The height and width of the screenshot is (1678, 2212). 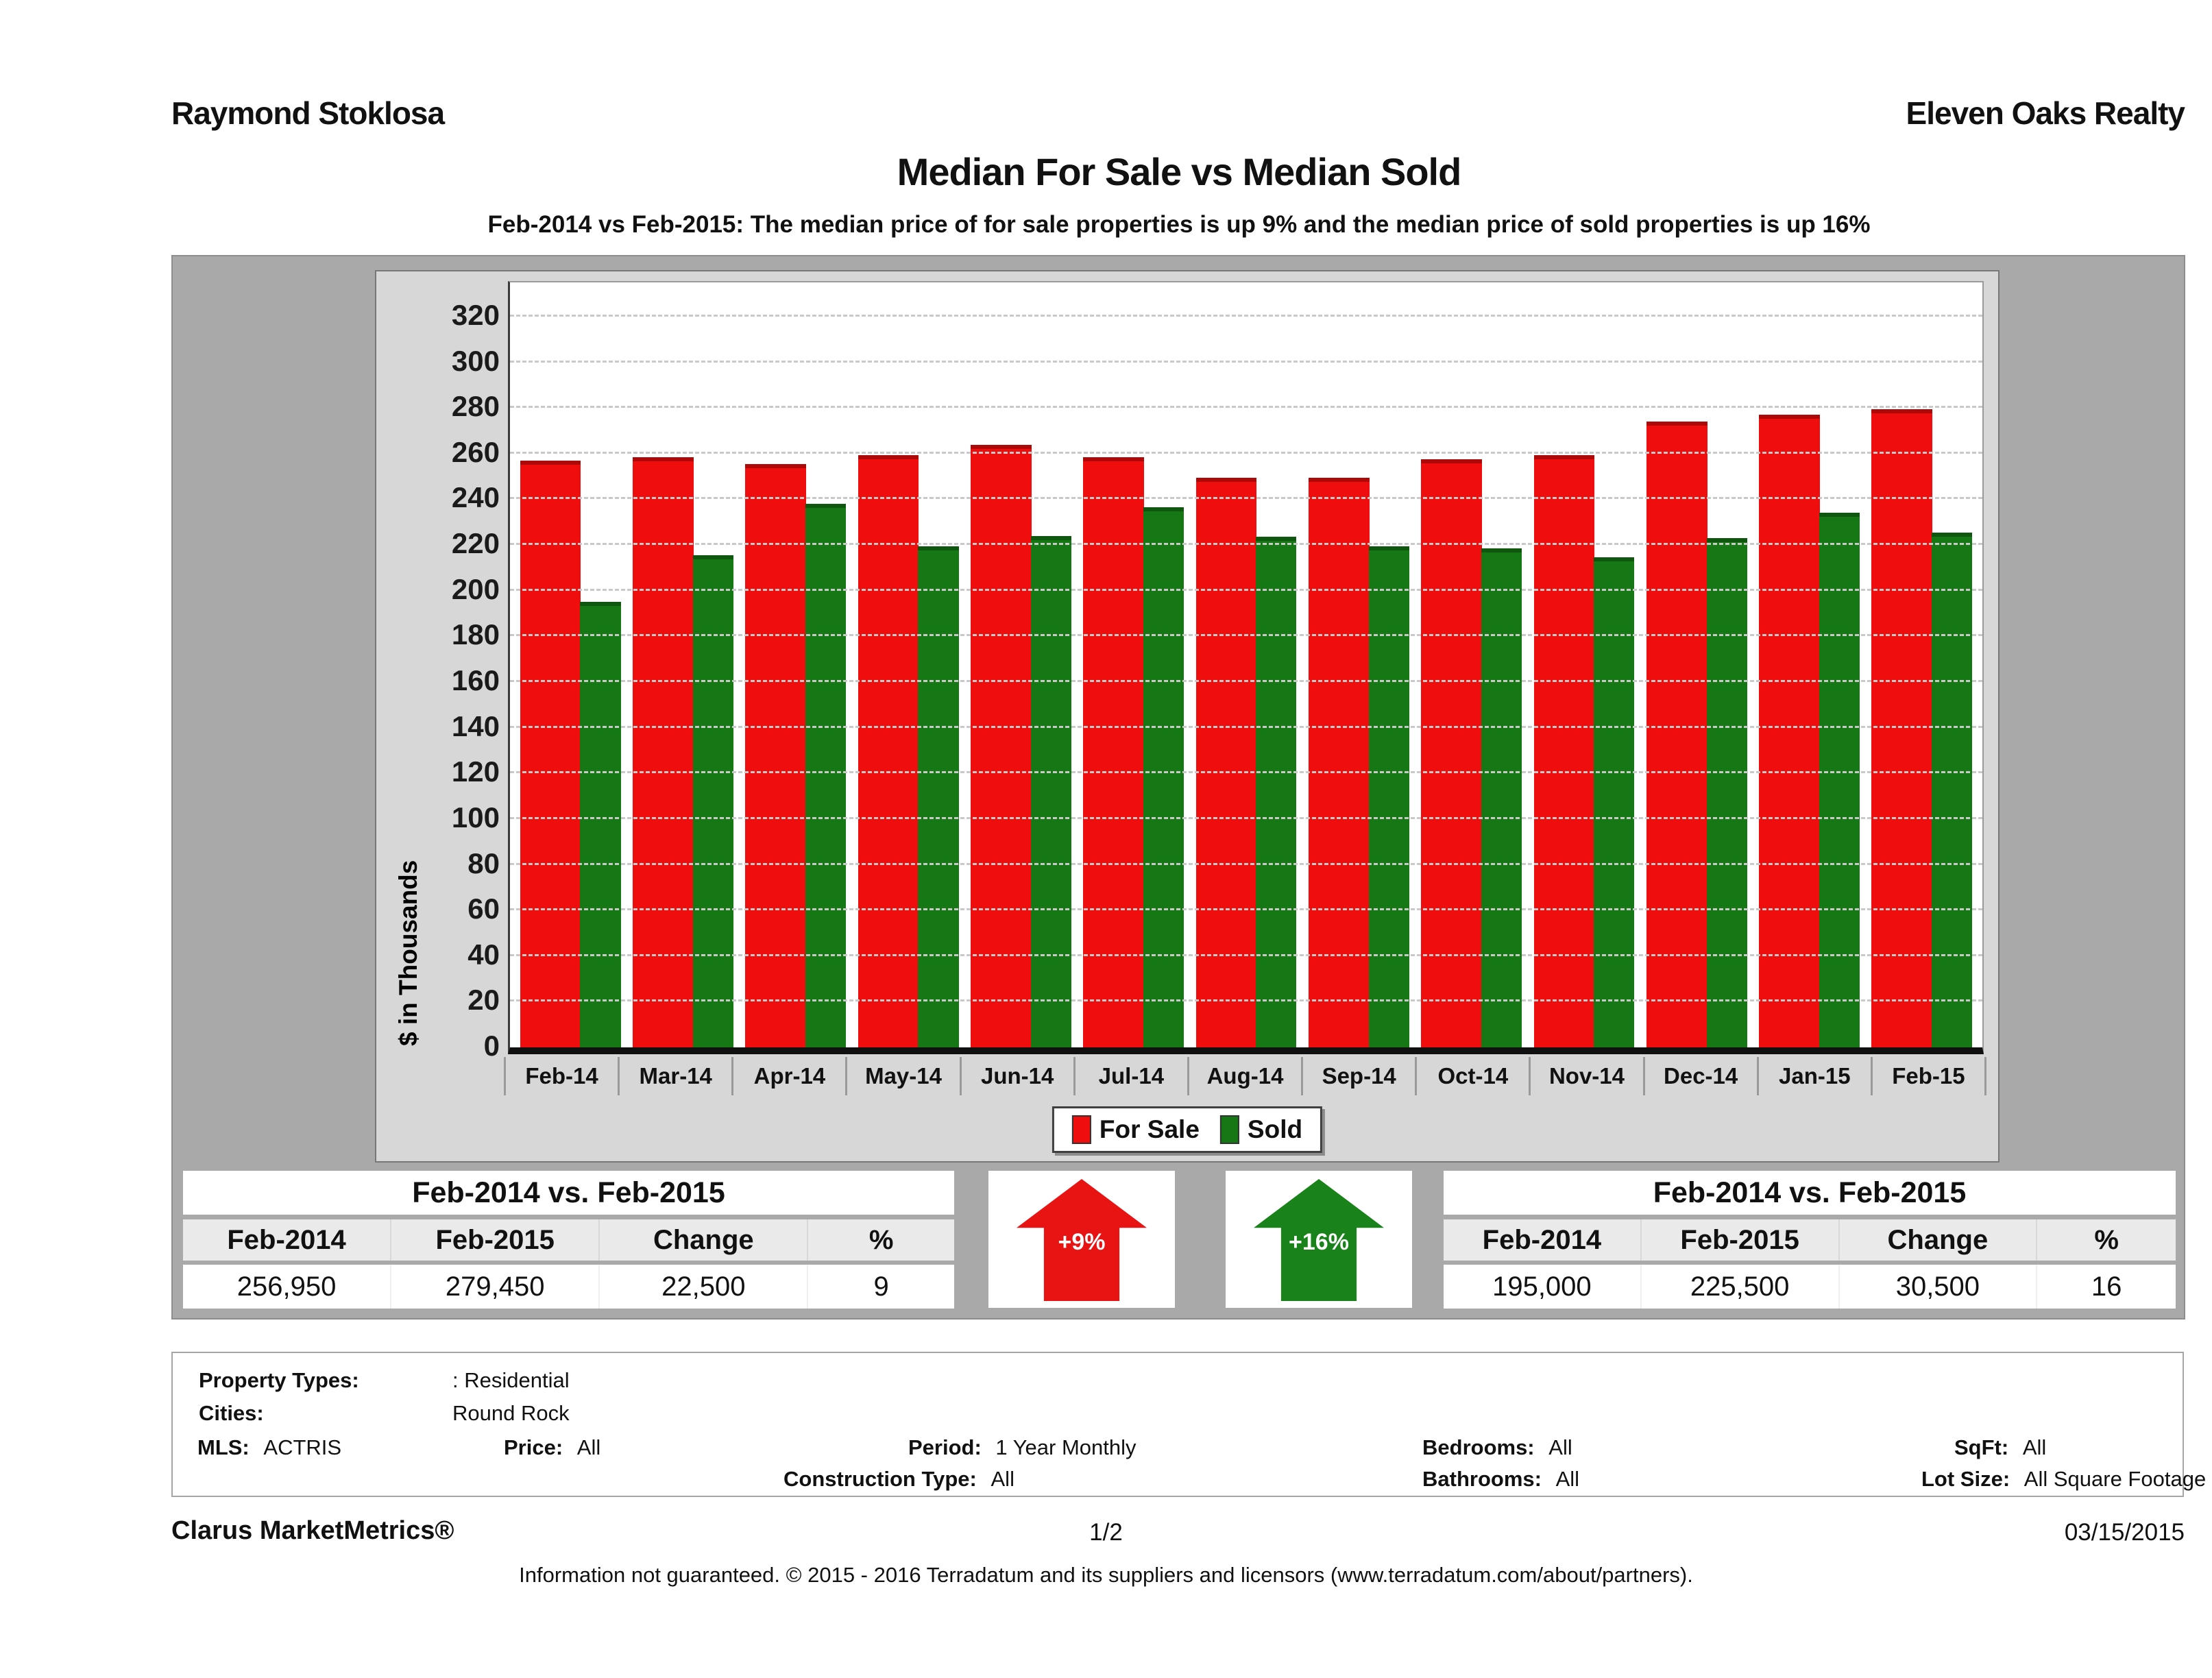 I want to click on filter-lot-size: Lot Size: All Square Footage, so click(x=2063, y=1479).